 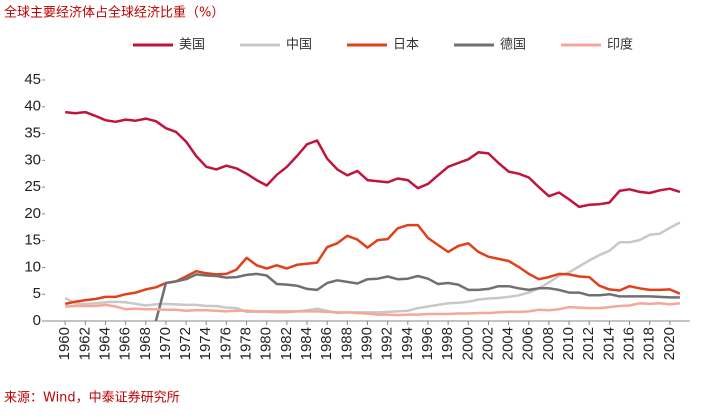 I want to click on y-tick-label: 35, so click(x=32, y=133).